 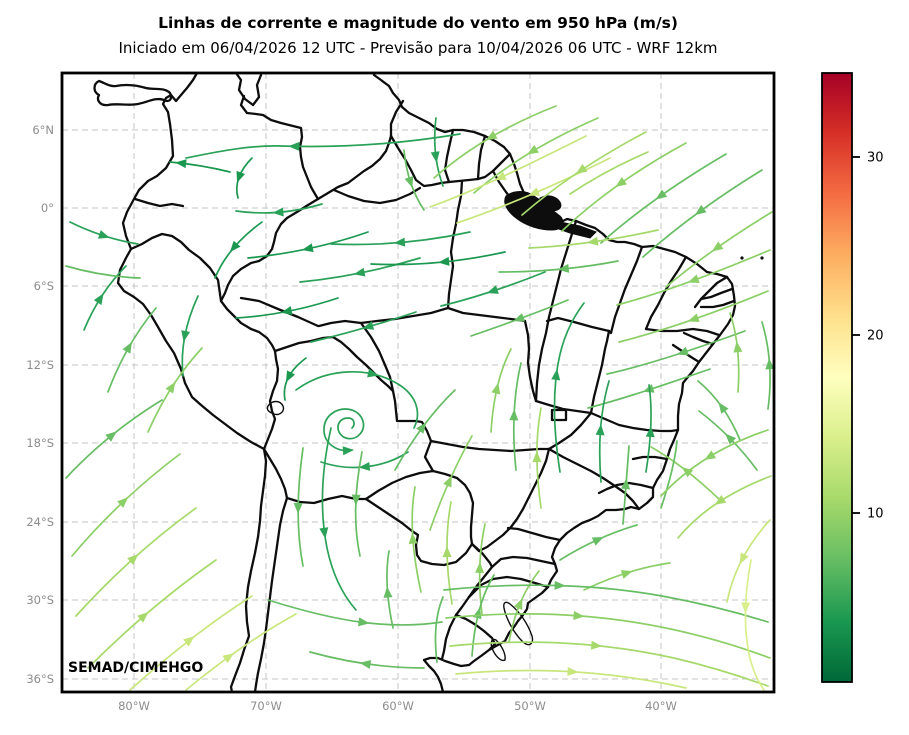 What do you see at coordinates (40, 443) in the screenshot?
I see `lat-tick-label: 18°S` at bounding box center [40, 443].